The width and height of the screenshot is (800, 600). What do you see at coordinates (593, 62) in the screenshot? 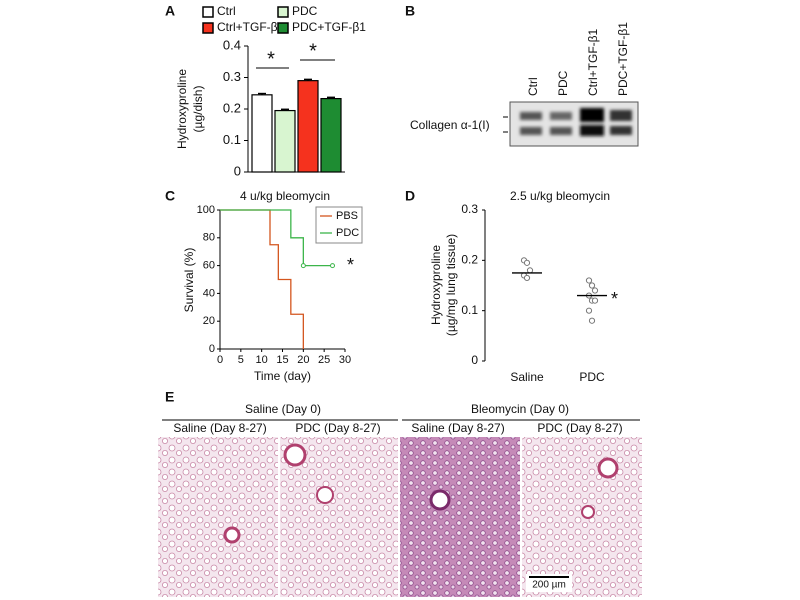
I see `lane-label: Ctrl+TGF-β1` at bounding box center [593, 62].